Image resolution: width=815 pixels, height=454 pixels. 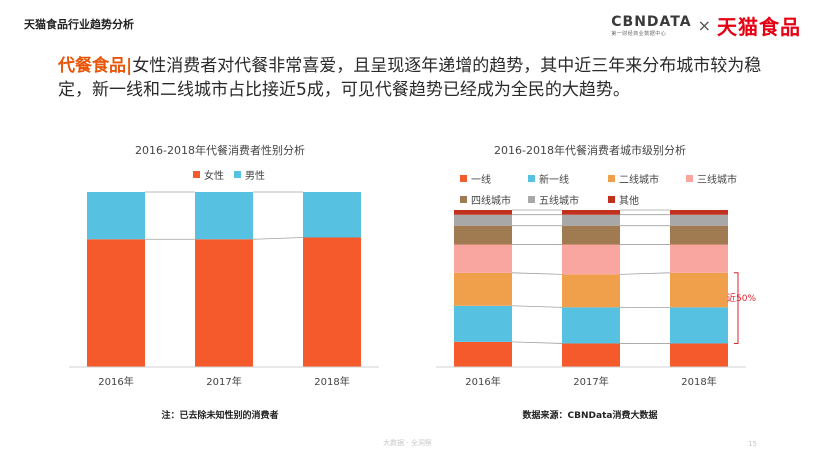 What do you see at coordinates (481, 180) in the screenshot?
I see `legend-label-tier1: 一线` at bounding box center [481, 180].